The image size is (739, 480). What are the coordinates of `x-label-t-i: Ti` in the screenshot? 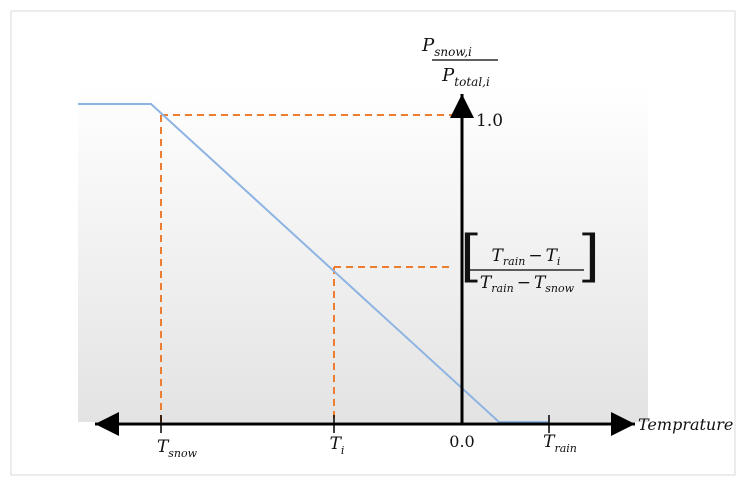 It's located at (337, 445).